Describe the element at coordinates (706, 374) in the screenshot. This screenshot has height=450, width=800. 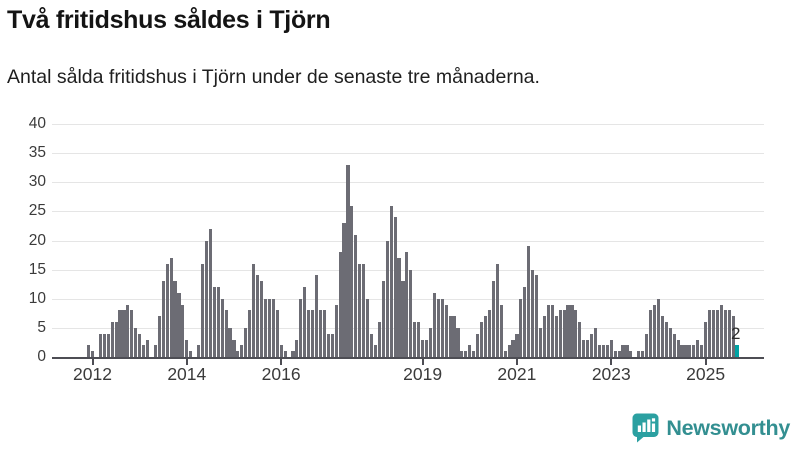
I see `x-axis-label: 2025` at that location.